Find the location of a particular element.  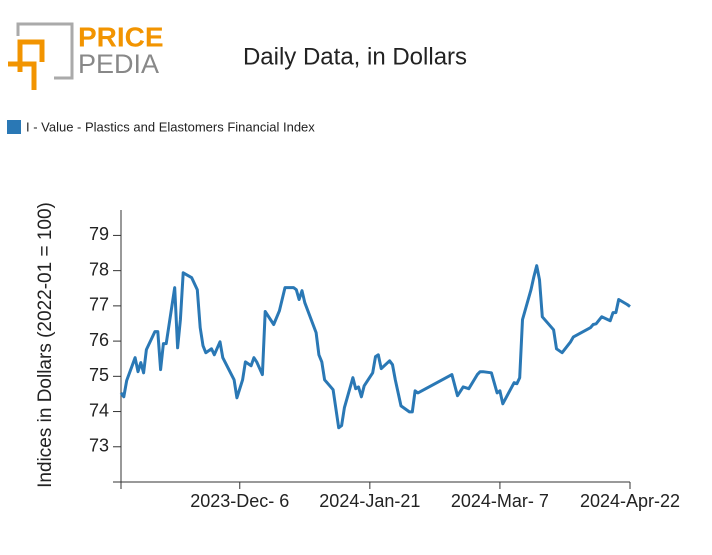

y-tick-label: 77 is located at coordinates (99, 305).